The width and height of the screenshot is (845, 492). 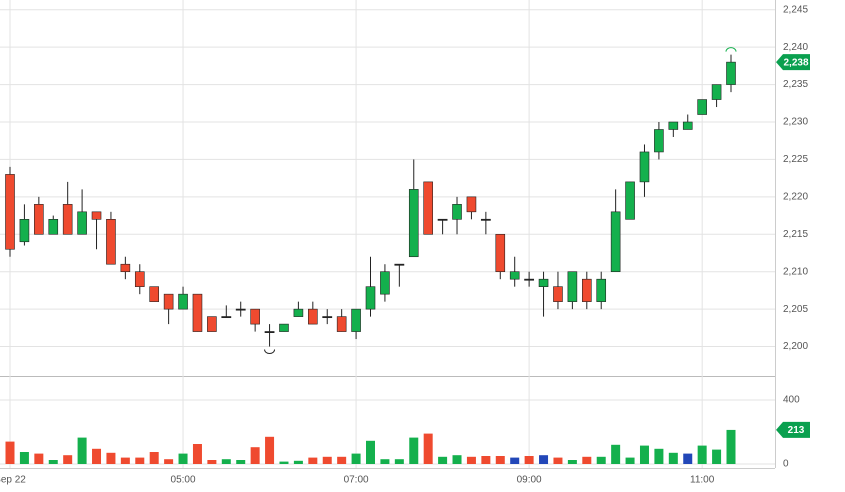 I want to click on x-tick-label: 11:00, so click(x=702, y=480).